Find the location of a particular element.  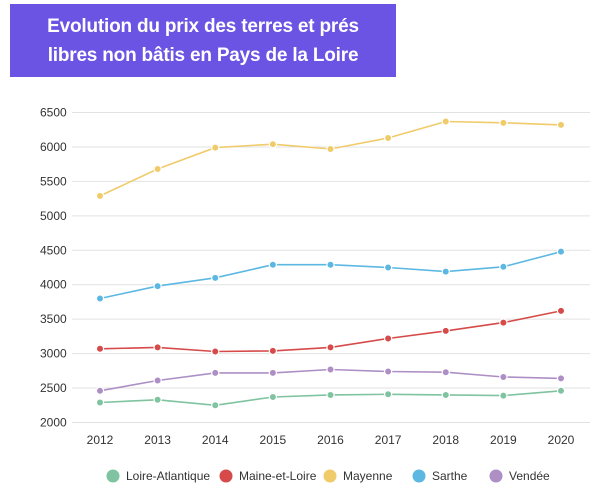

y-tick-label-3500: 3500 is located at coordinates (53, 319).